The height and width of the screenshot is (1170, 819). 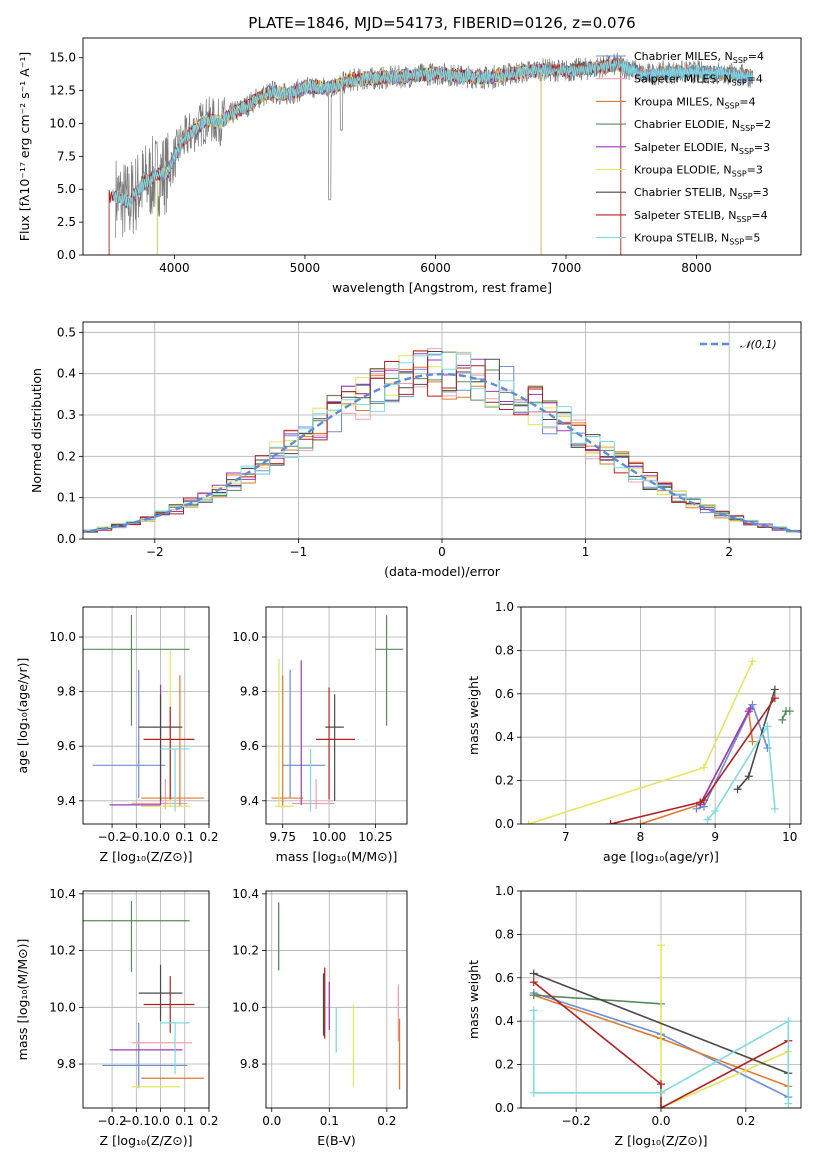 What do you see at coordinates (586, 552) in the screenshot?
I see `residuals-xtick-label: 1` at bounding box center [586, 552].